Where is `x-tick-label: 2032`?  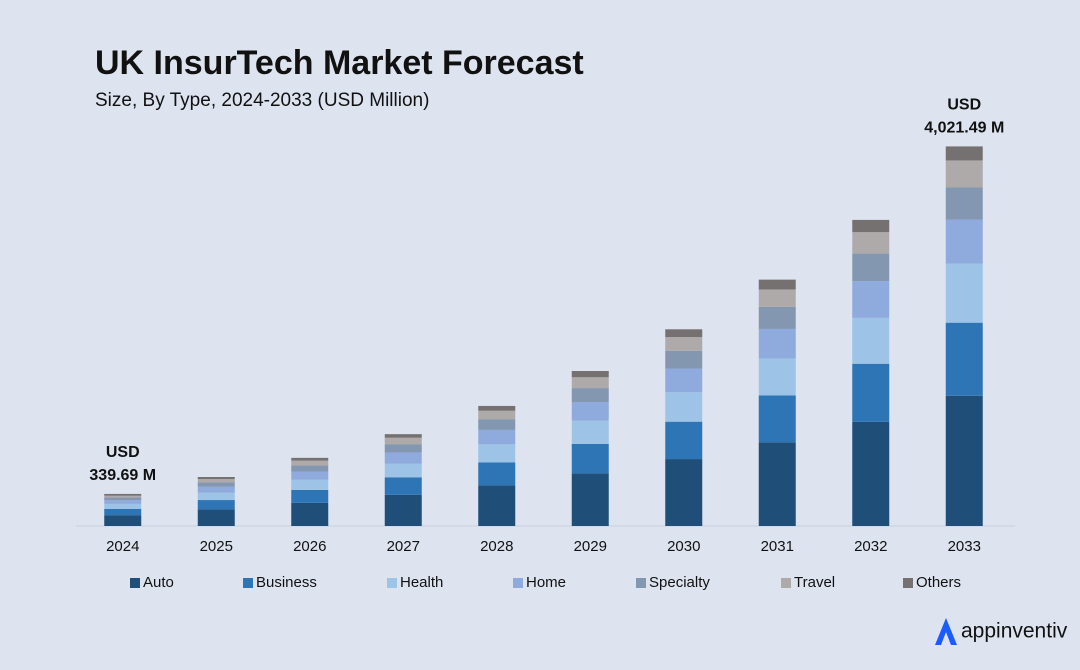
x-tick-label: 2032 is located at coordinates (870, 546).